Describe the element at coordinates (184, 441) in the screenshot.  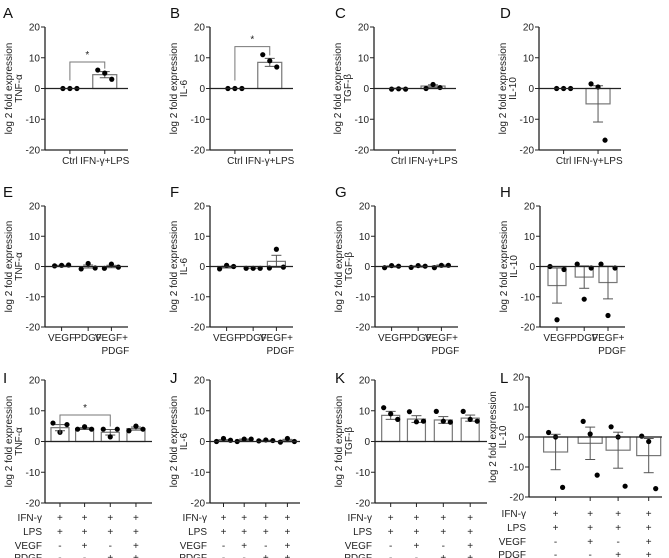
I see `y-axis-label: IL-6` at that location.